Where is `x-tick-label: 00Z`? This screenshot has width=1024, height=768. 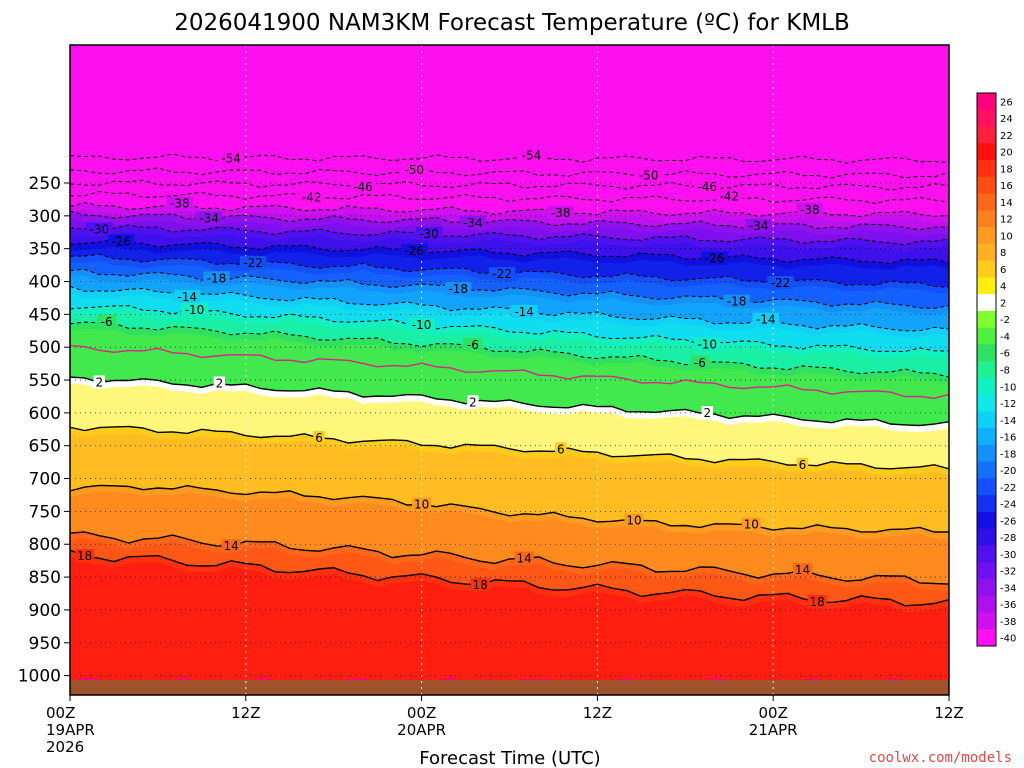 x-tick-label: 00Z is located at coordinates (60, 713).